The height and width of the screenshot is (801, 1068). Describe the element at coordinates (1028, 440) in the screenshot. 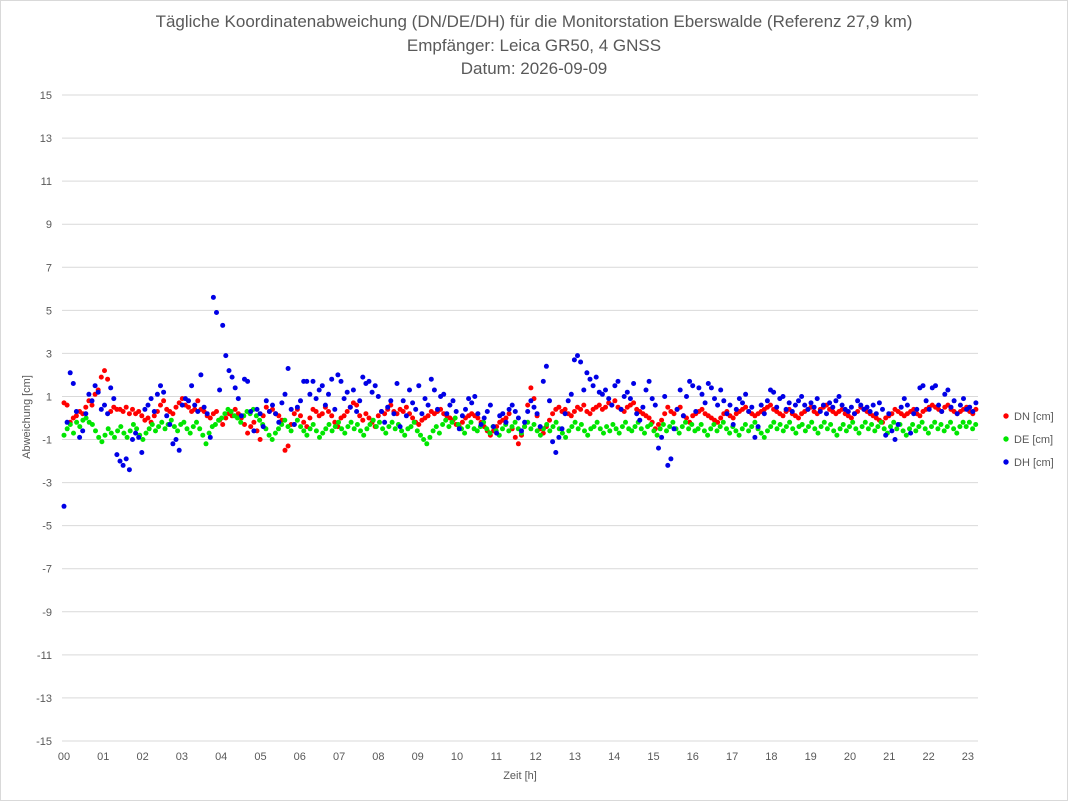

I see `legend: DN [cm] DE [cm] DH [cm]` at that location.